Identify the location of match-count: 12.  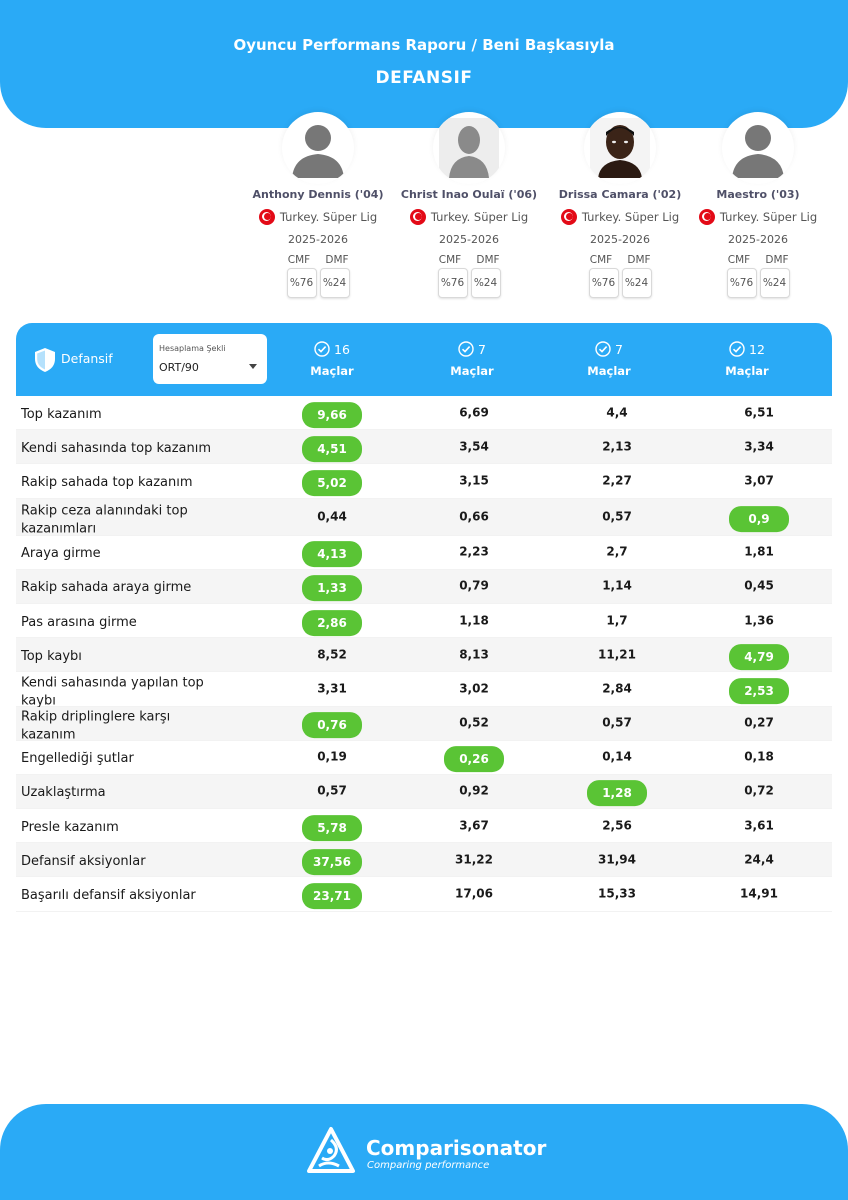
(757, 349).